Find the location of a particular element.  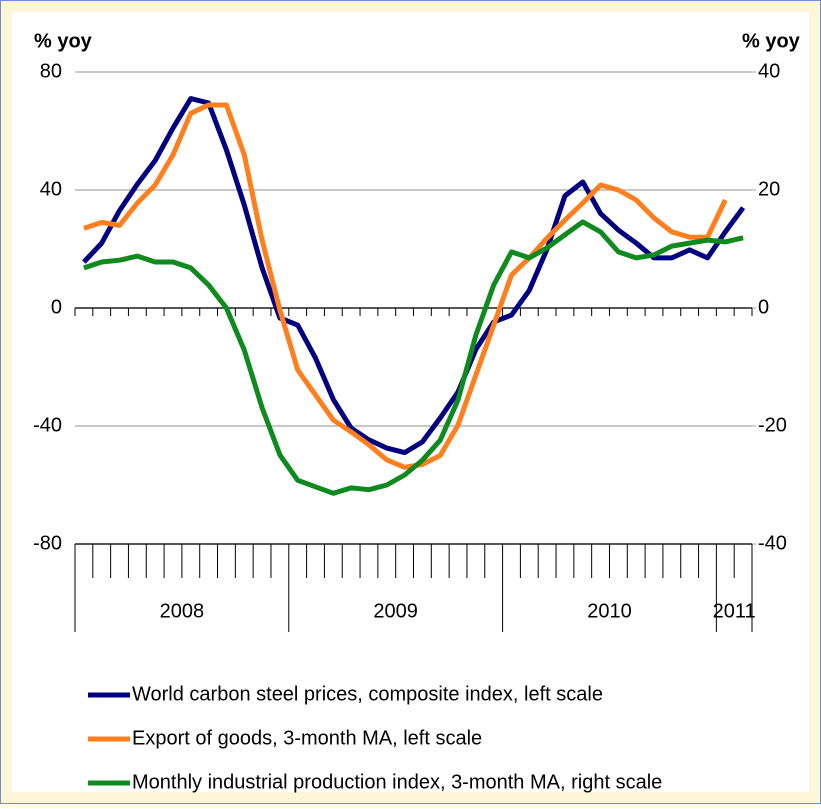

x-group-label: 2009 is located at coordinates (395, 611).